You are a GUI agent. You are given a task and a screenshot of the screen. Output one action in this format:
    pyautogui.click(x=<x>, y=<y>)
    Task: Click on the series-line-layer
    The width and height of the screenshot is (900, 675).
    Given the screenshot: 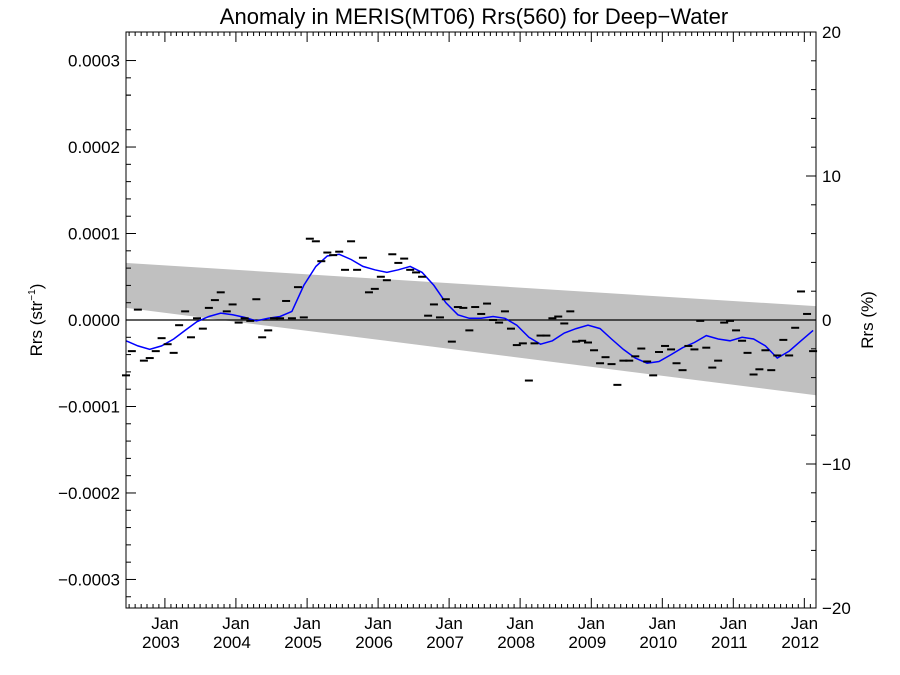 What is the action you would take?
    pyautogui.click(x=469, y=308)
    